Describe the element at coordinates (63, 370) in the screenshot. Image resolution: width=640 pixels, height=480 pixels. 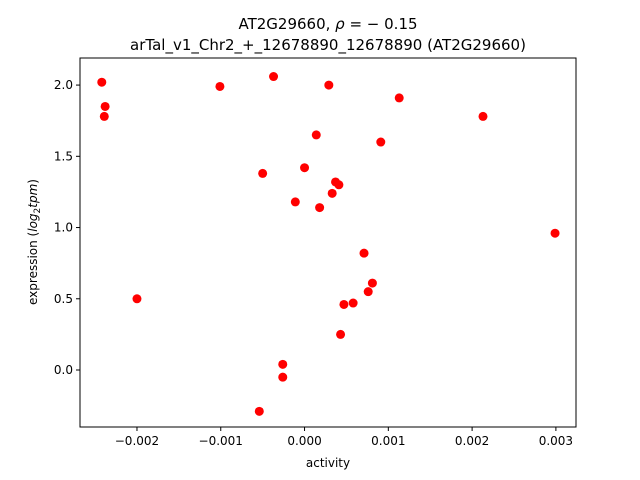
I see `y-tick-label-0: 0.0` at that location.